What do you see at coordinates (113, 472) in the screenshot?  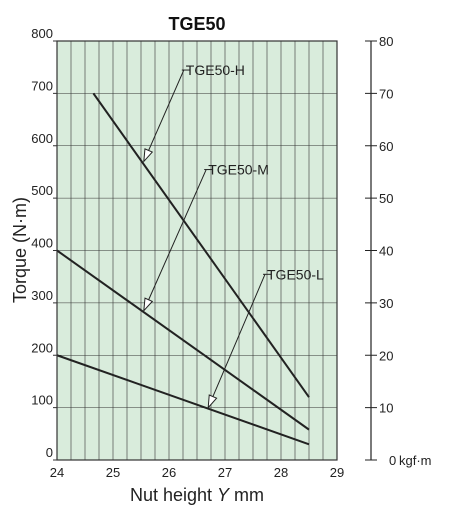 I see `x-tick-label: 25` at bounding box center [113, 472].